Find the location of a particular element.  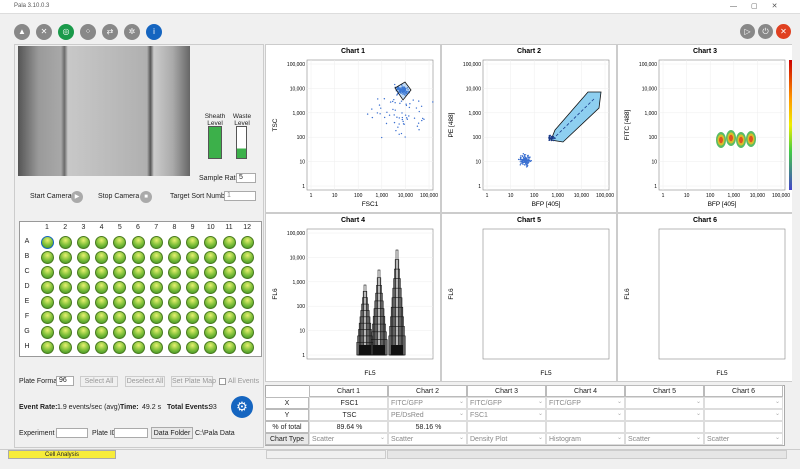

toolbar-button: ⇄ is located at coordinates (110, 32).